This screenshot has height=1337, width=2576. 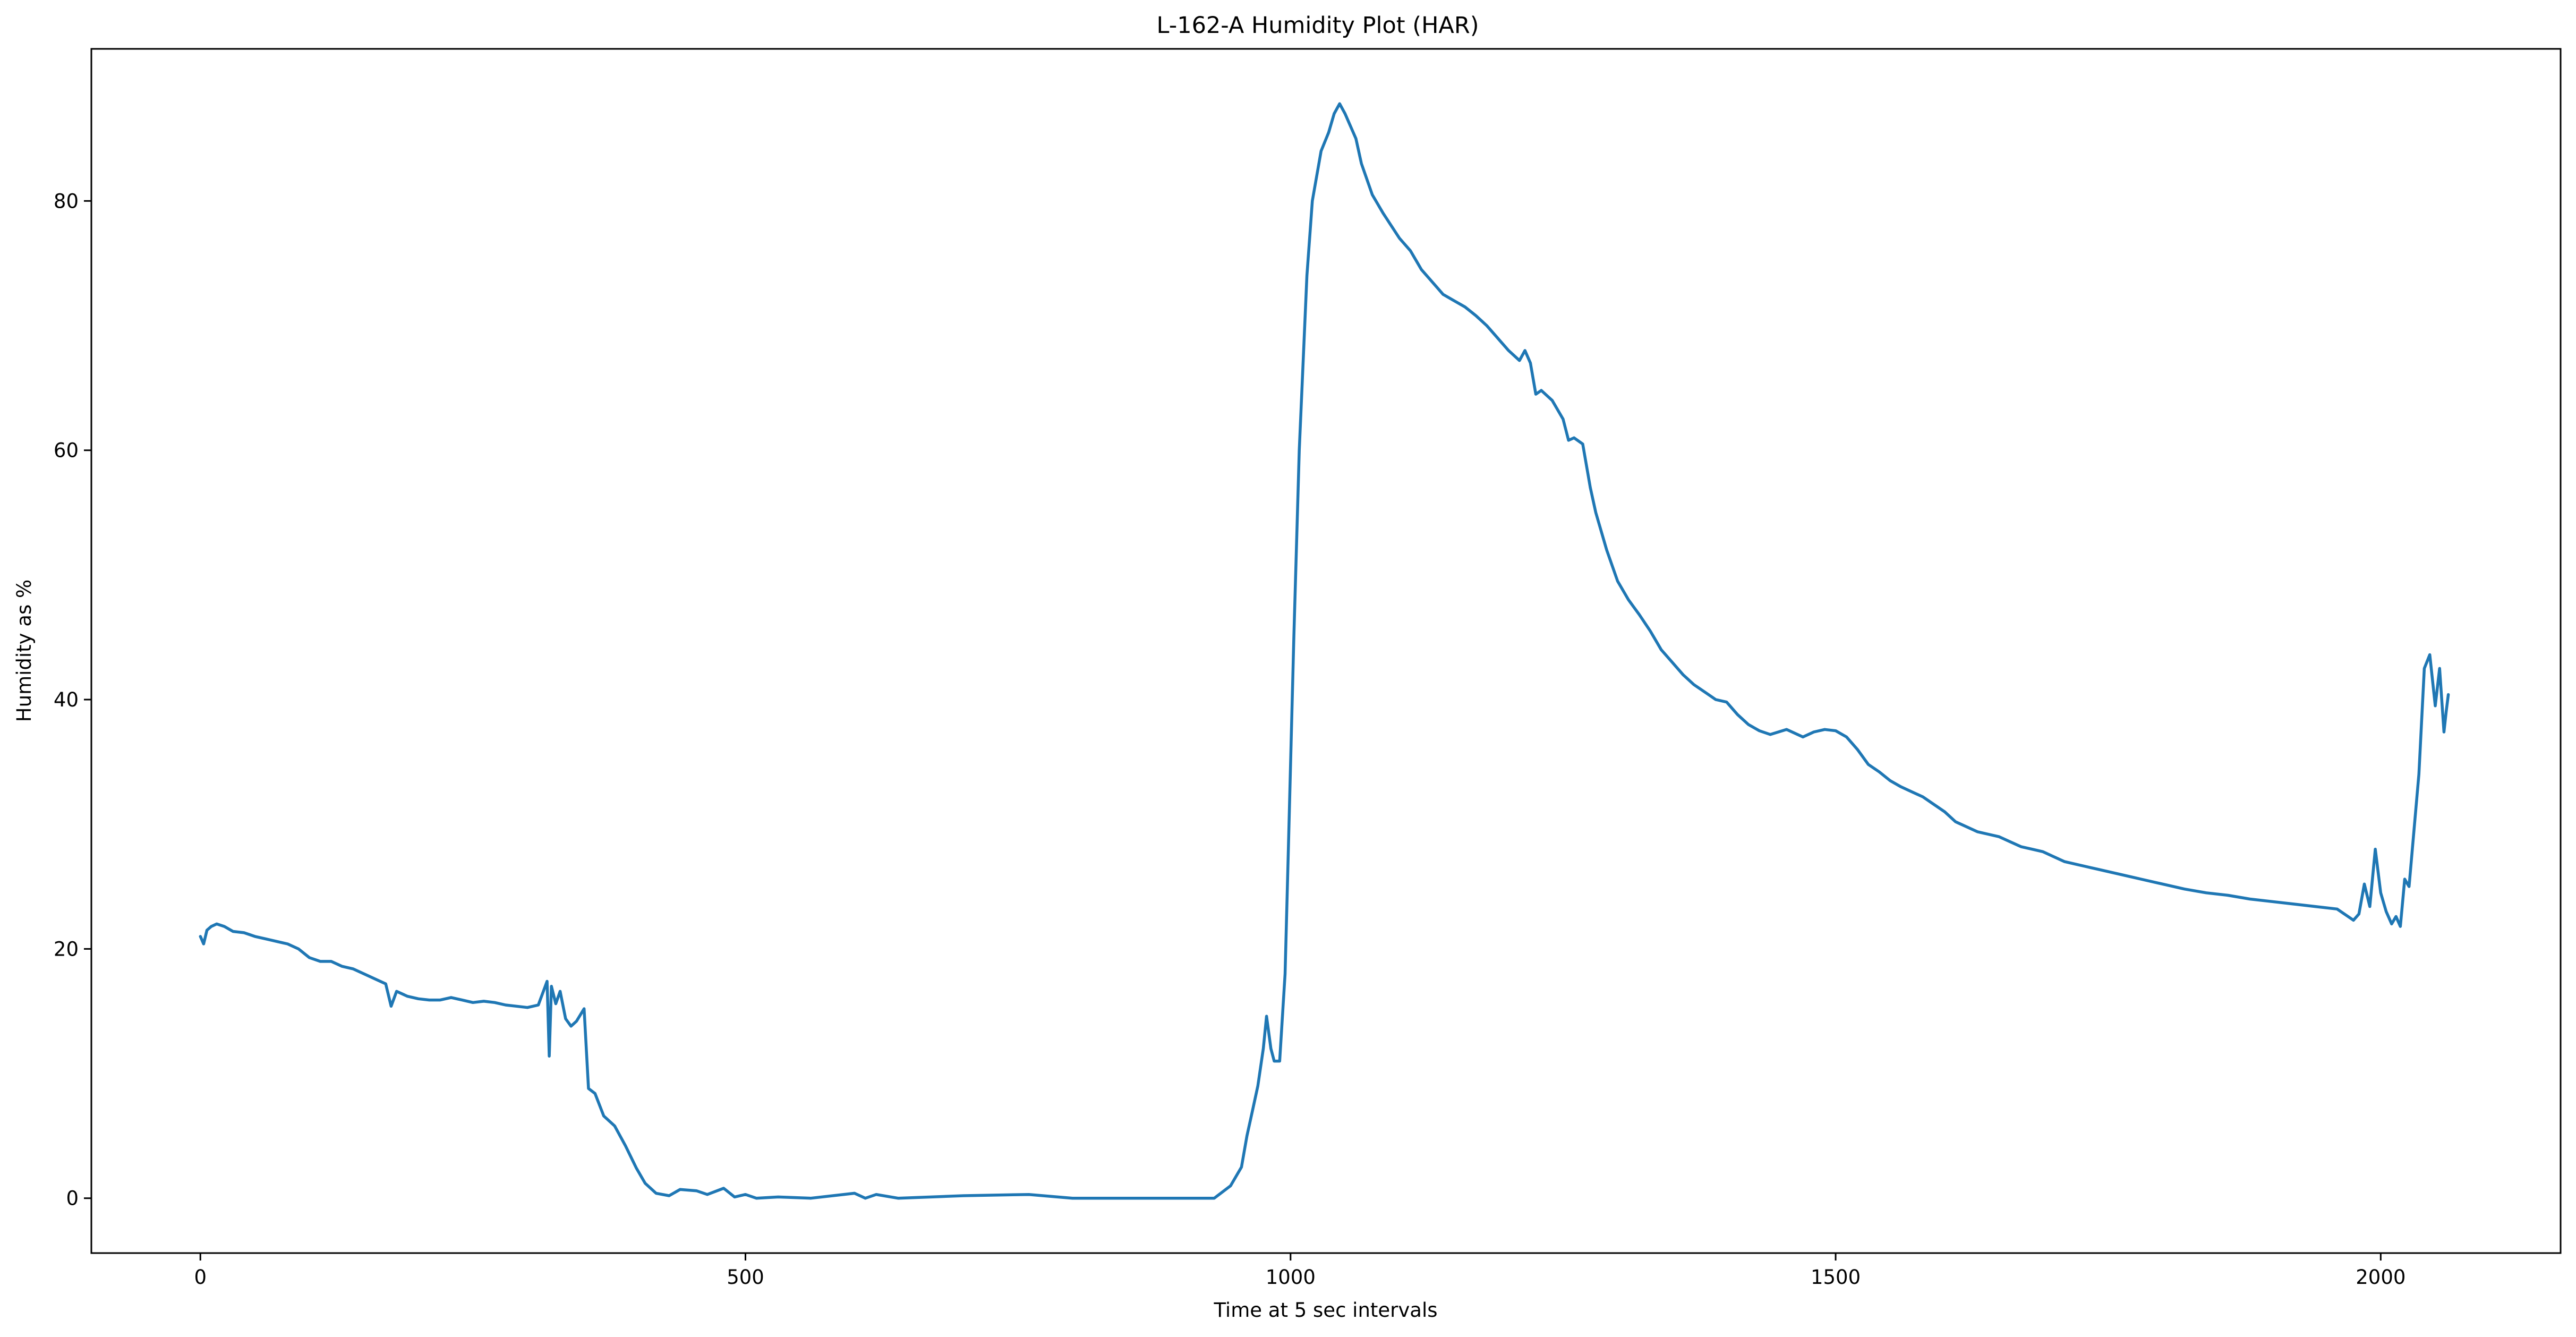 What do you see at coordinates (67, 699) in the screenshot?
I see `y-tick-label: 40` at bounding box center [67, 699].